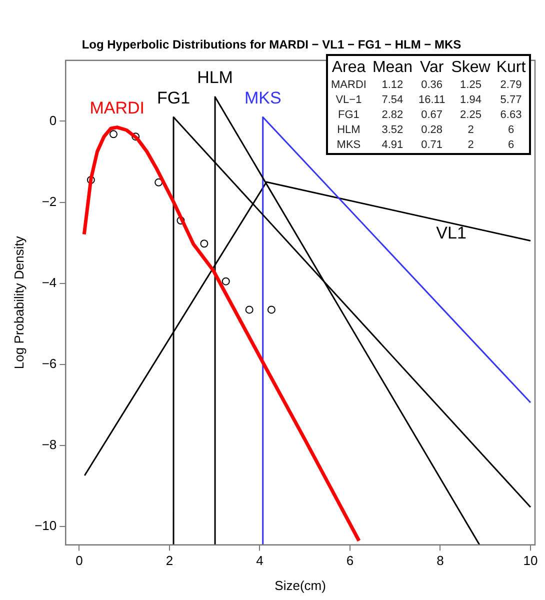 This screenshot has height=600, width=545. What do you see at coordinates (260, 560) in the screenshot?
I see `x-tick-label: 4` at bounding box center [260, 560].